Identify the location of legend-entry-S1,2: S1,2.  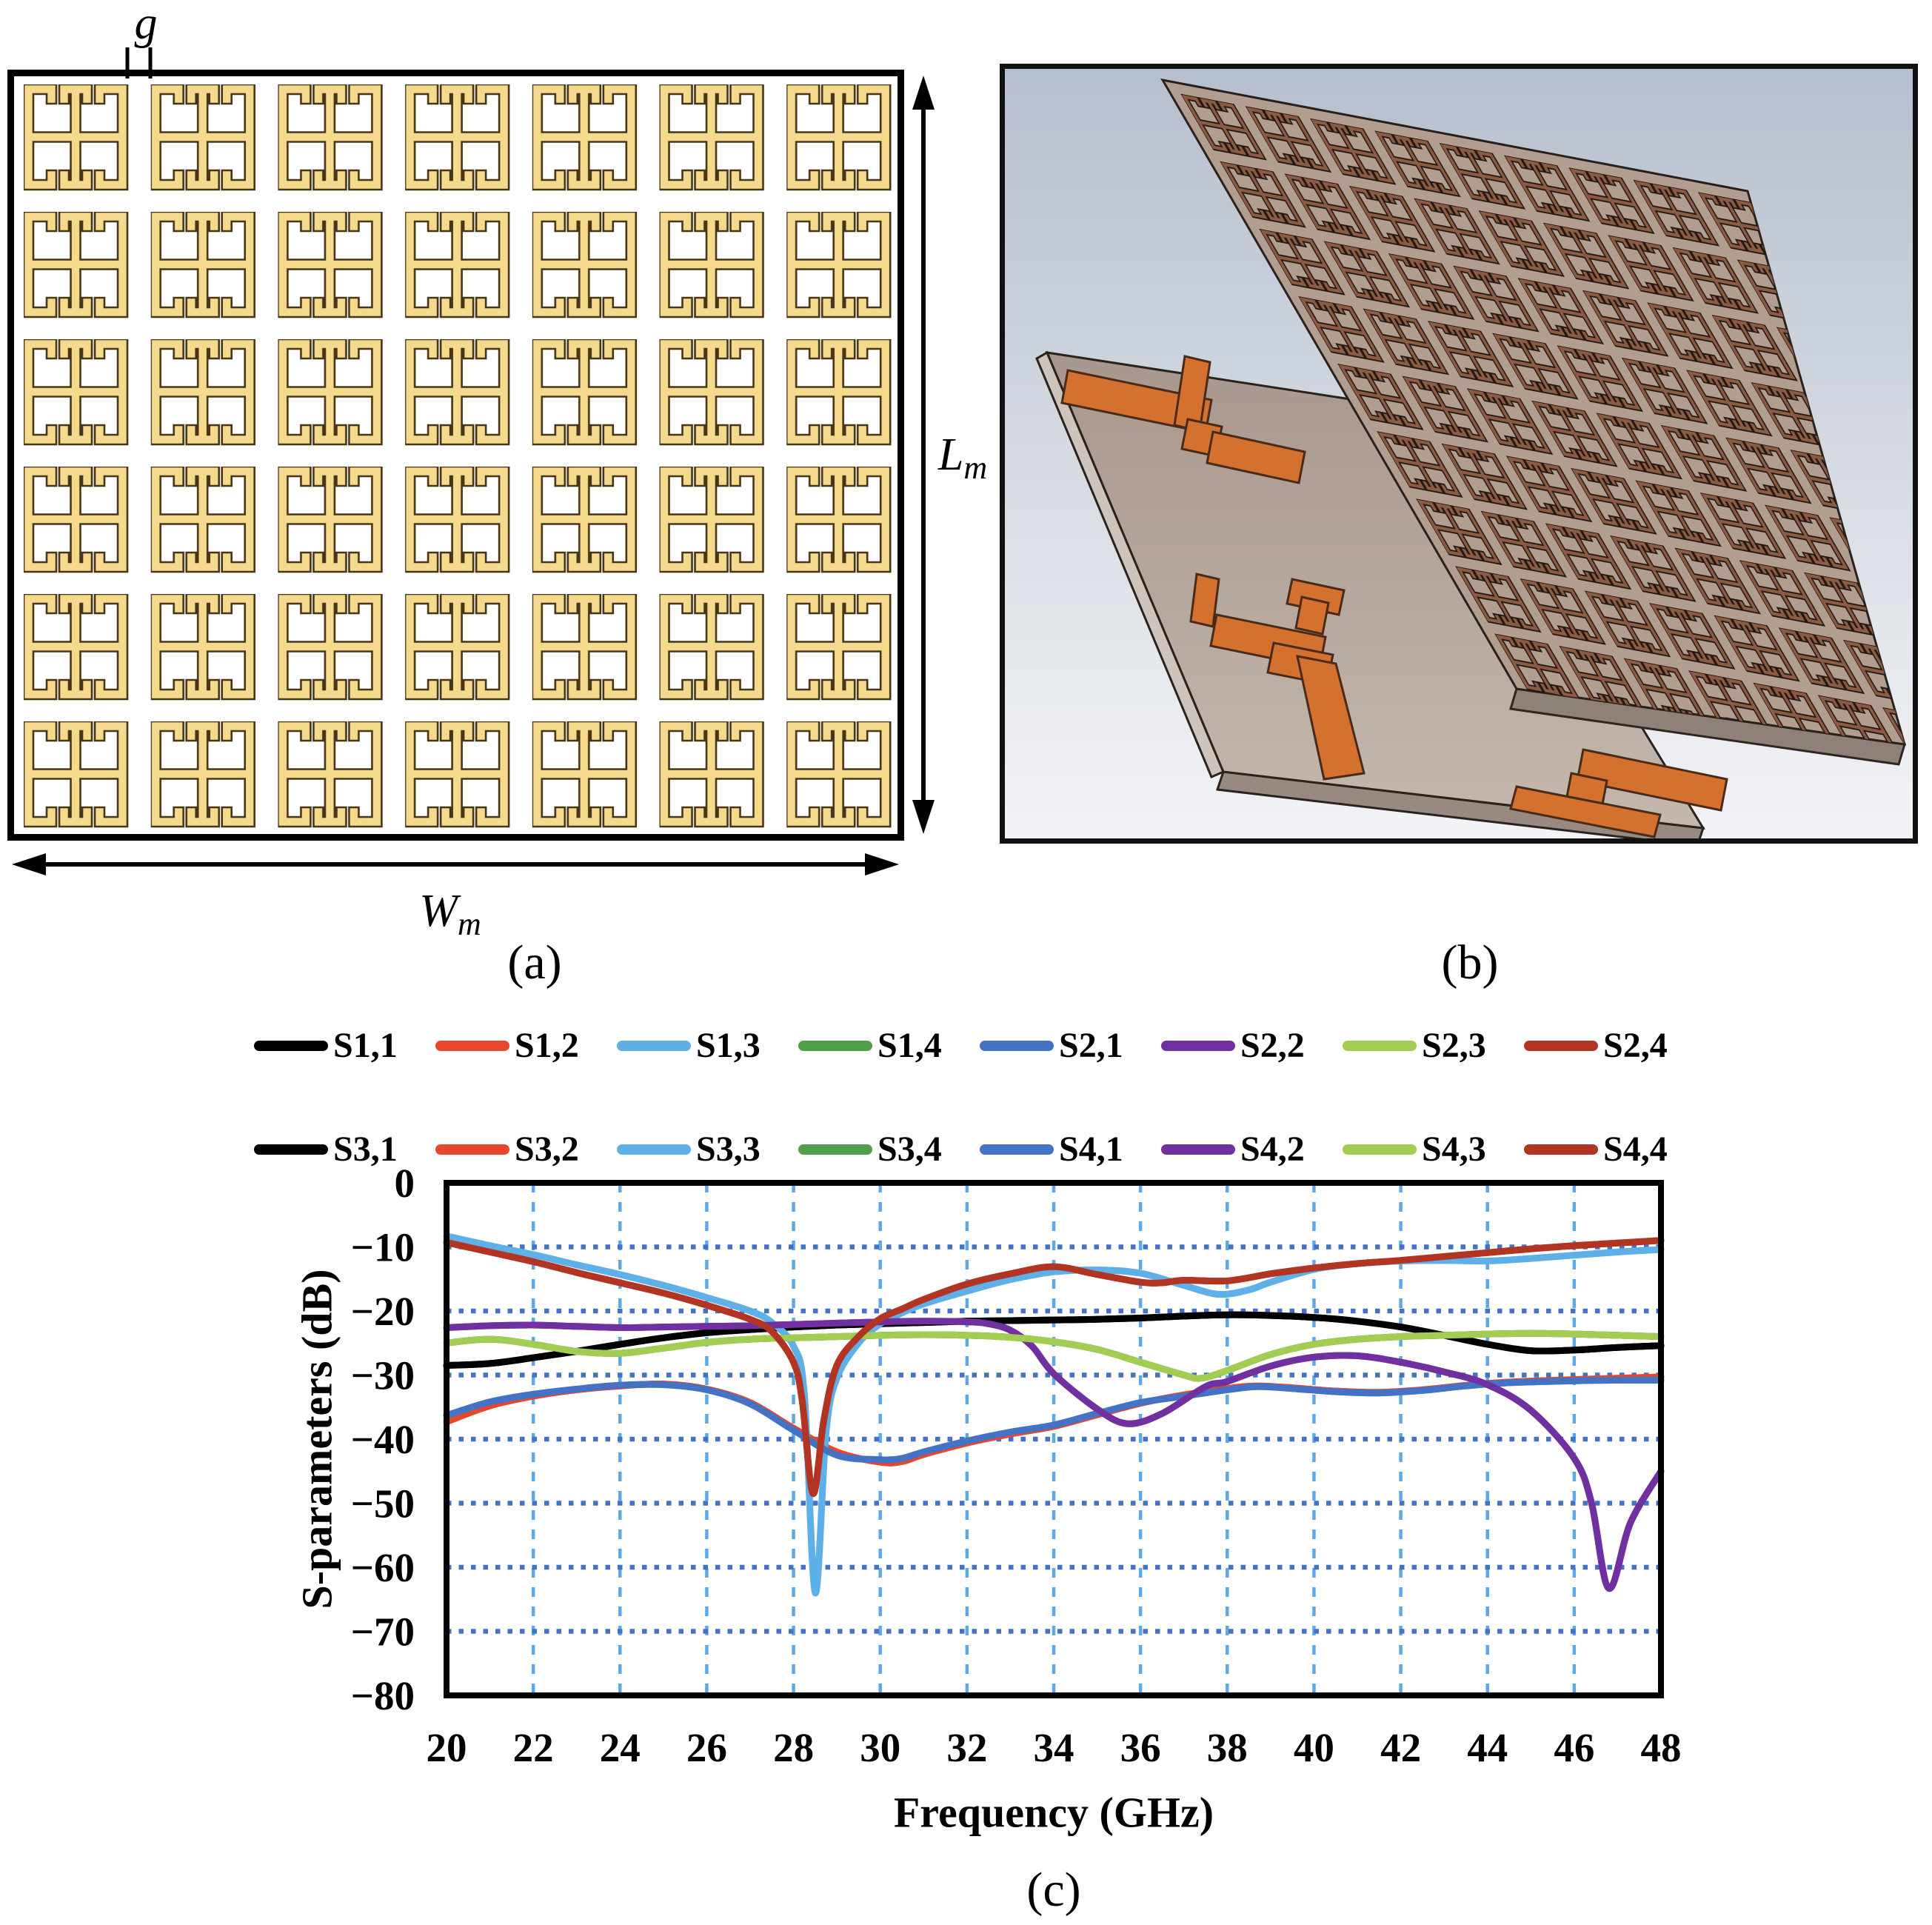
(526, 1045).